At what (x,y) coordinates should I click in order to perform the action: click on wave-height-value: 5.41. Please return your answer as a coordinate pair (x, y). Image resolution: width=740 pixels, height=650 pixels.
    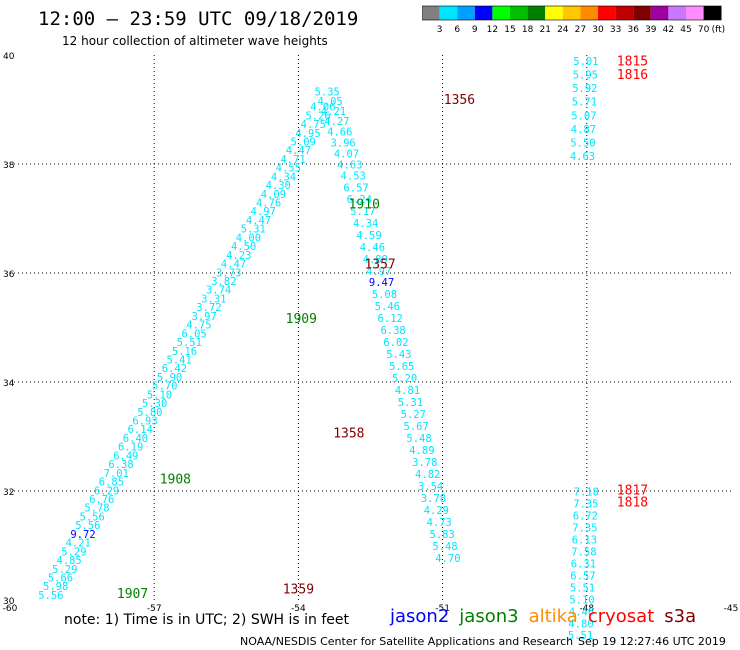
    Looking at the image, I should click on (179, 360).